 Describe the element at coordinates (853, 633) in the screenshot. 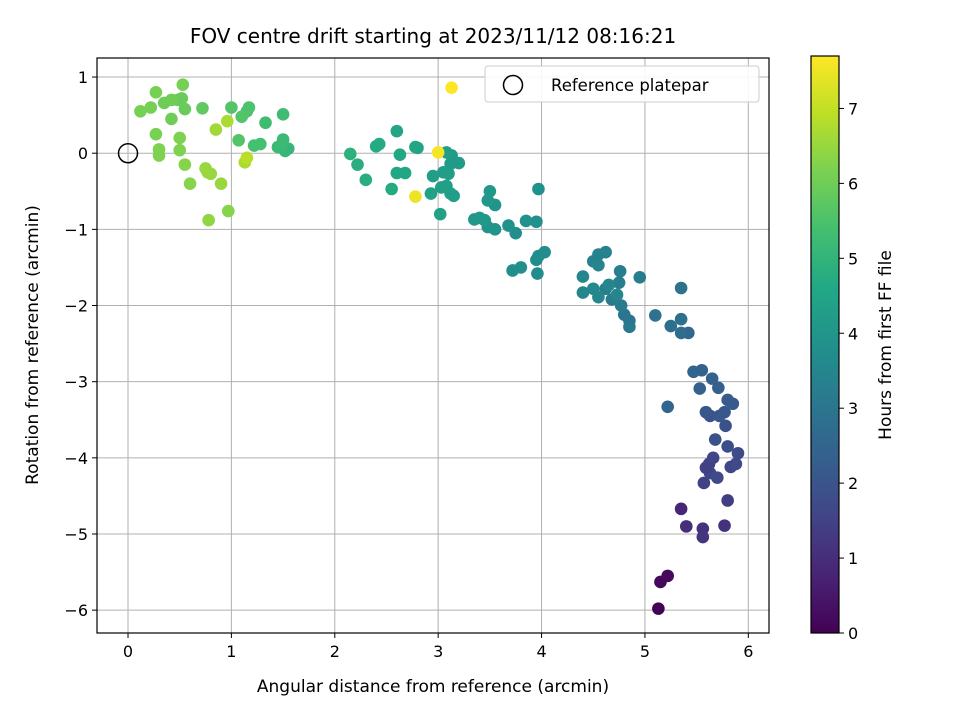

I see `colorbar-tick-label: 0` at that location.